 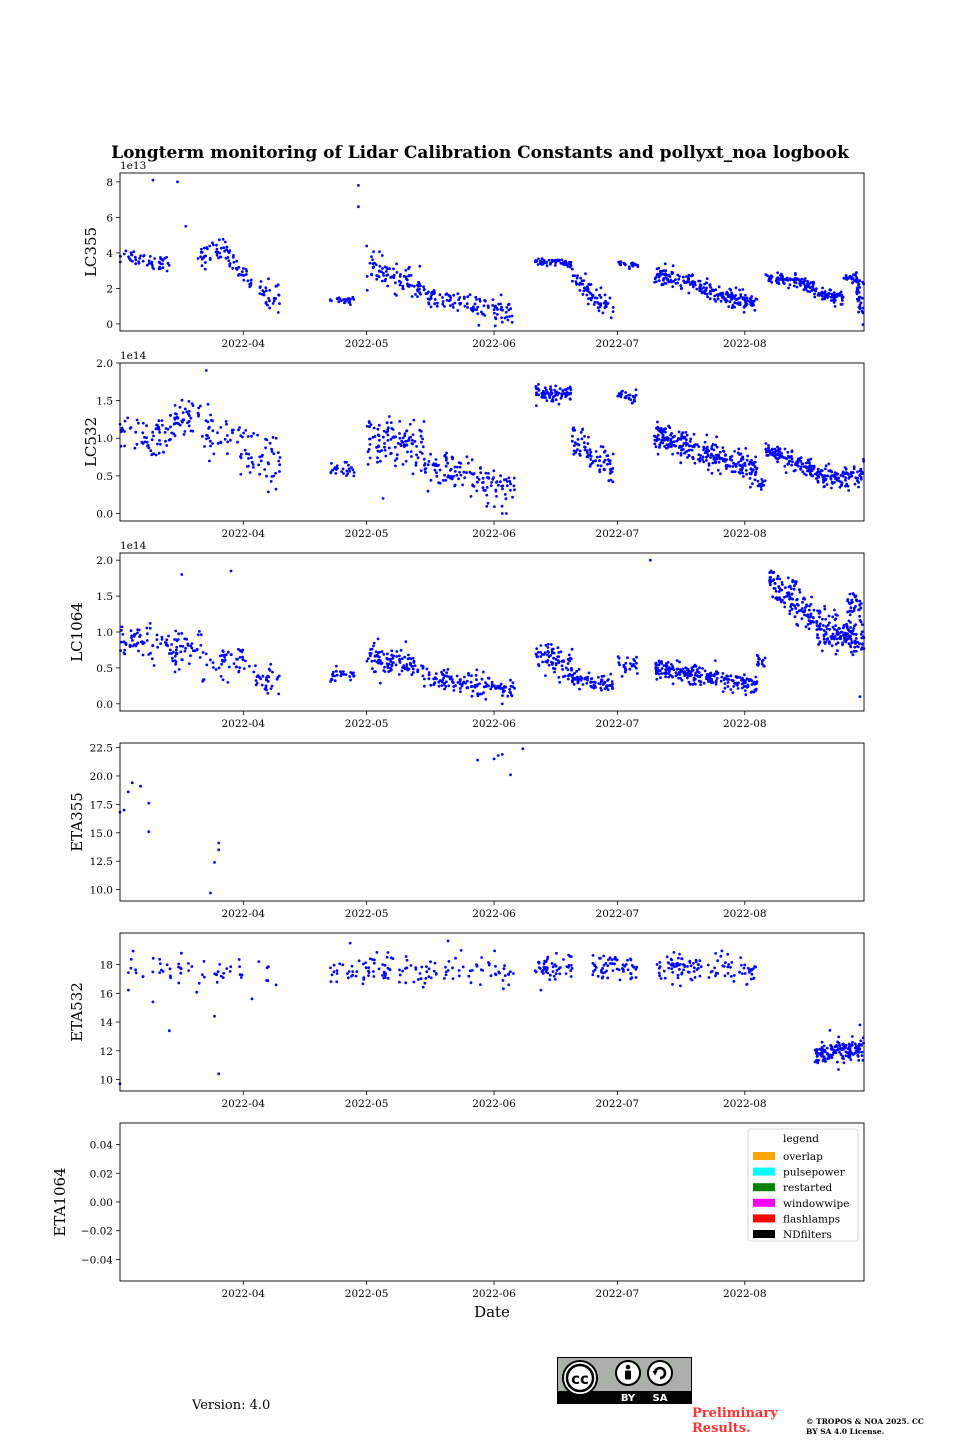 What do you see at coordinates (107, 1023) in the screenshot?
I see `y-tick-label: 14` at bounding box center [107, 1023].